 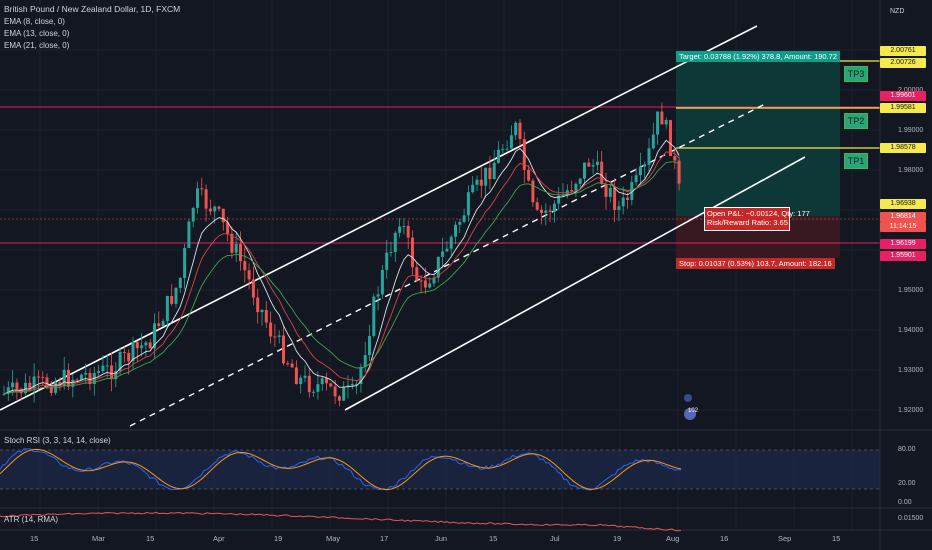 What do you see at coordinates (911, 518) in the screenshot?
I see `atr-tick: 0.01500` at bounding box center [911, 518].